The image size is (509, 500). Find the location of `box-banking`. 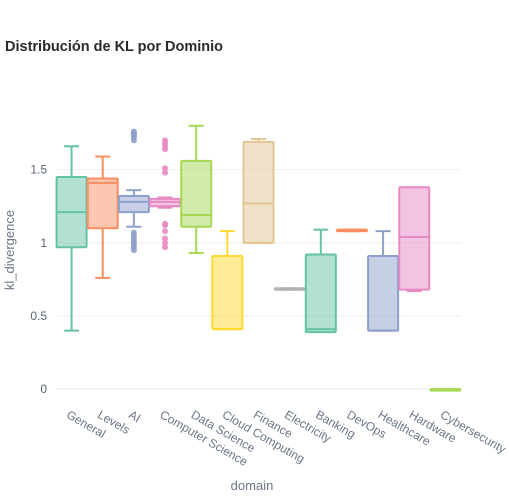

box-banking is located at coordinates (320, 281).